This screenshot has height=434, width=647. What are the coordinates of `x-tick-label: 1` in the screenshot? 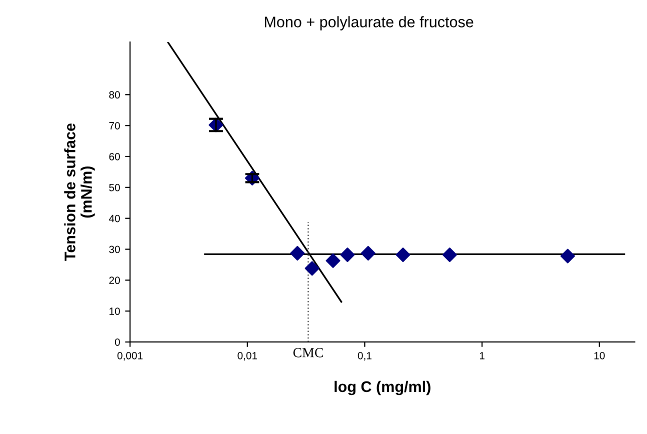 It's located at (482, 356).